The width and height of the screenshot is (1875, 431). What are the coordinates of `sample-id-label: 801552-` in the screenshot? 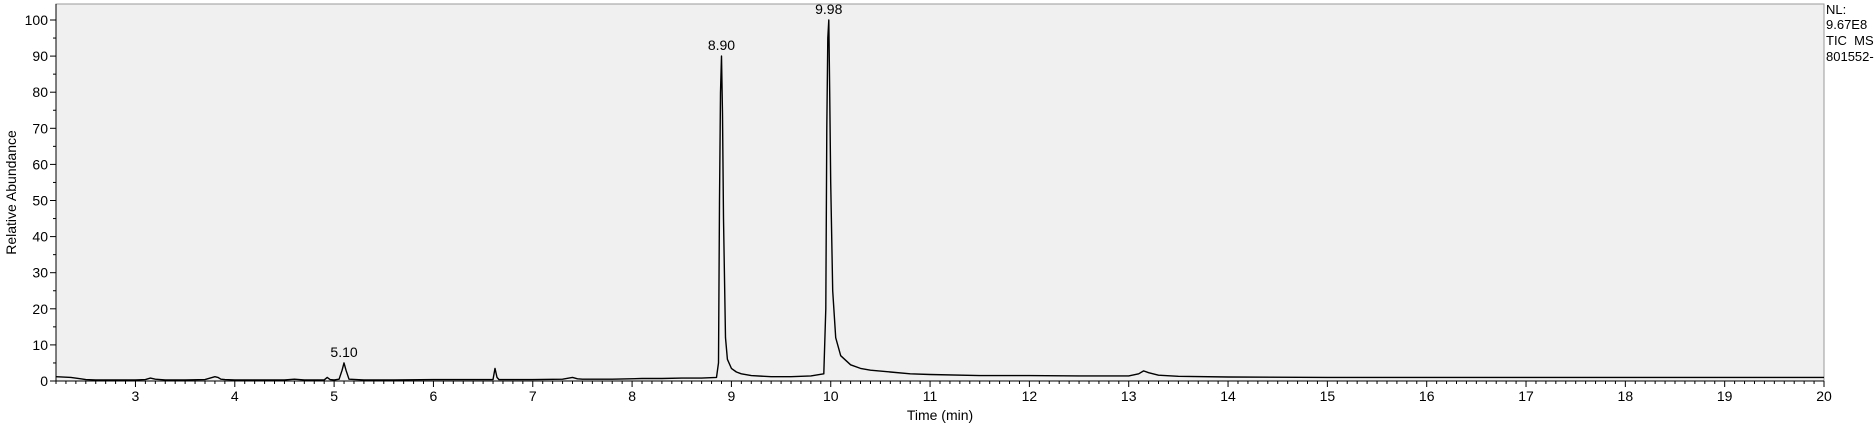 It's located at (1850, 56).